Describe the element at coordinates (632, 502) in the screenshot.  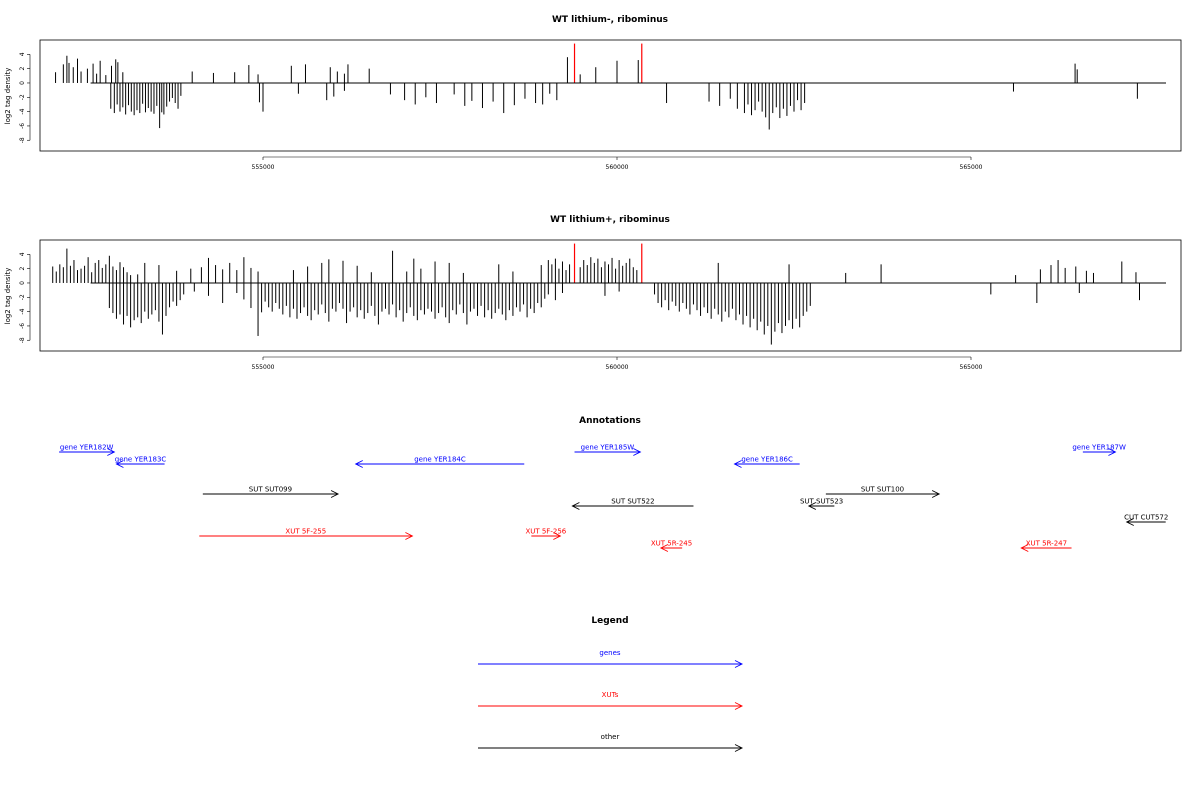
I see `annotation-label: SUT SUT522` at that location.